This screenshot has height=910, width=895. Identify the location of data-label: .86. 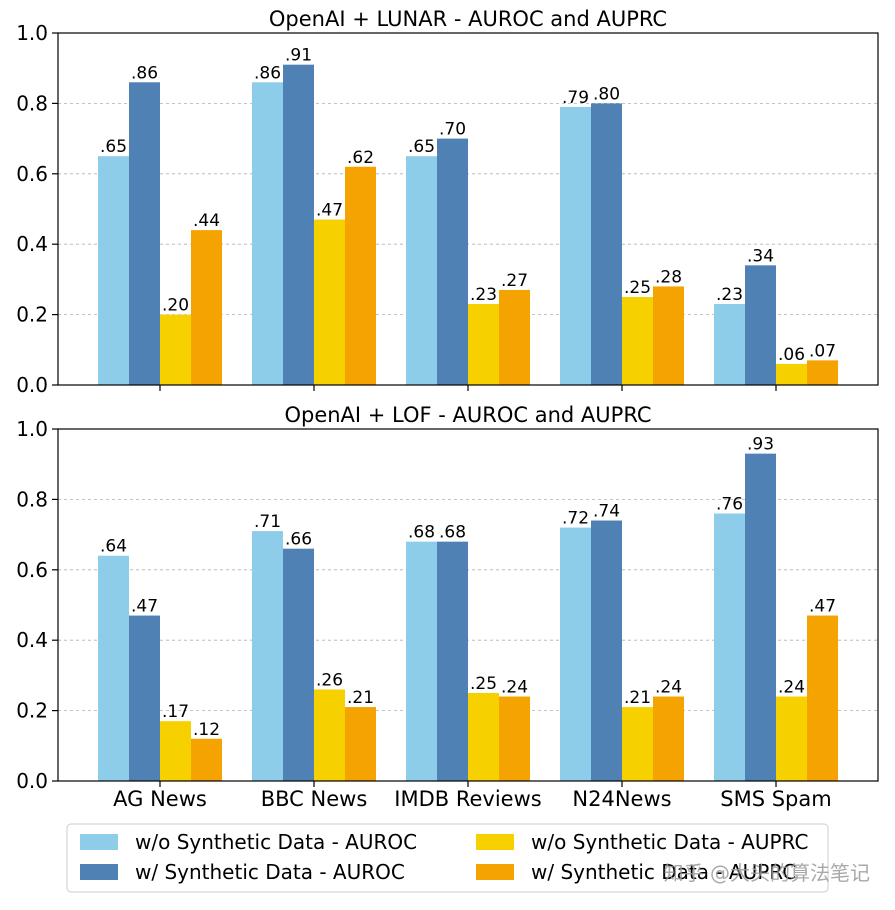
(267, 73).